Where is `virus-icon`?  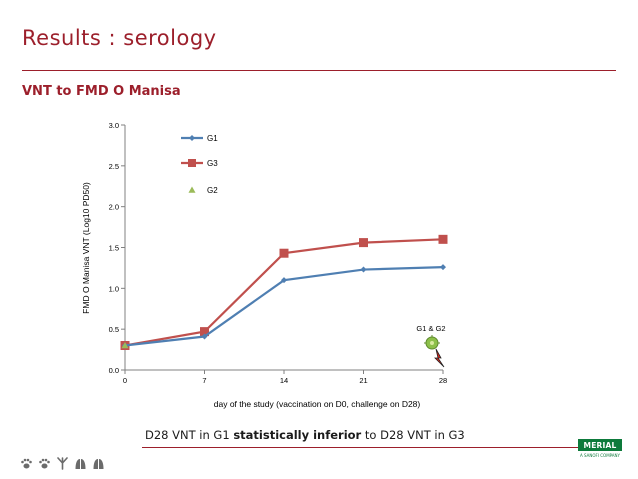 virus-icon is located at coordinates (432, 342).